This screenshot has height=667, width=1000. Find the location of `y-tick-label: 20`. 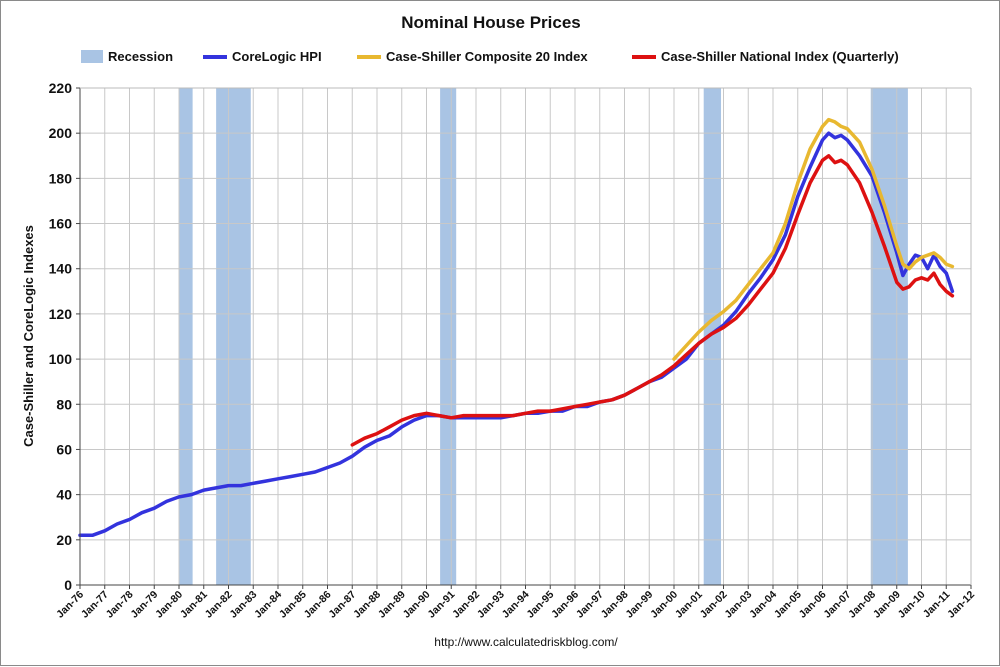

y-tick-label: 20 is located at coordinates (64, 540).